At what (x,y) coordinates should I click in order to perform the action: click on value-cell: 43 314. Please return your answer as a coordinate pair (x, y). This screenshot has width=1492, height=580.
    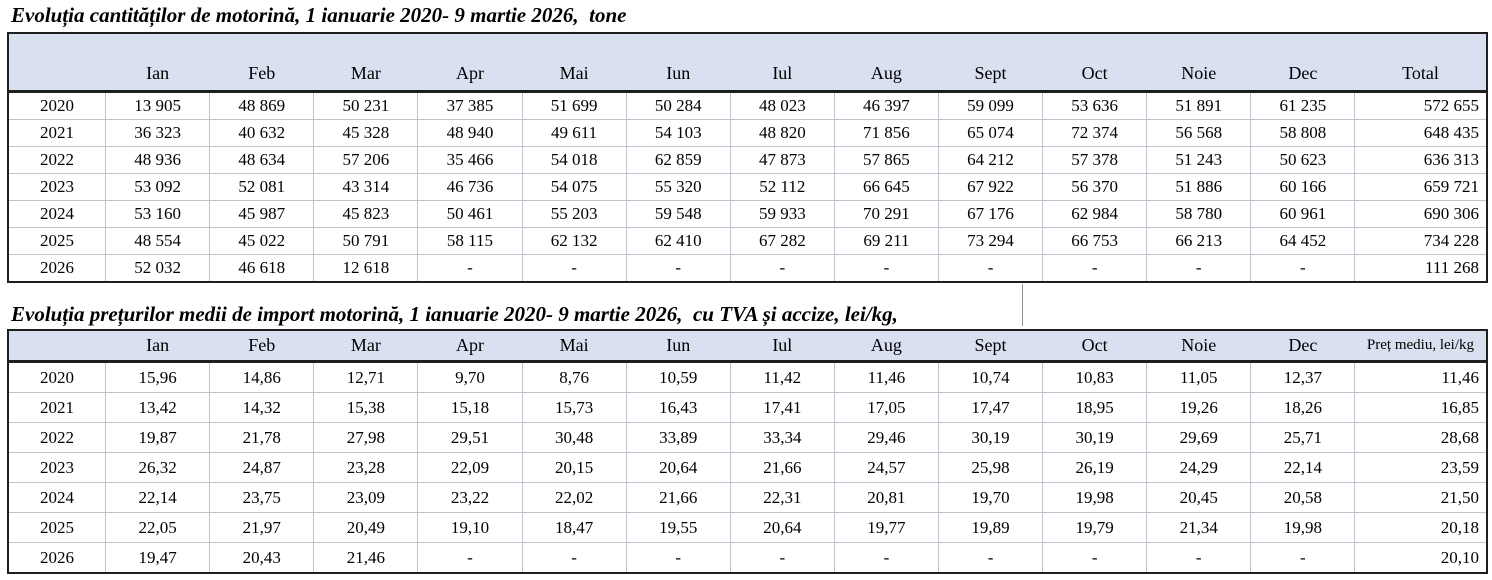
    Looking at the image, I should click on (366, 187).